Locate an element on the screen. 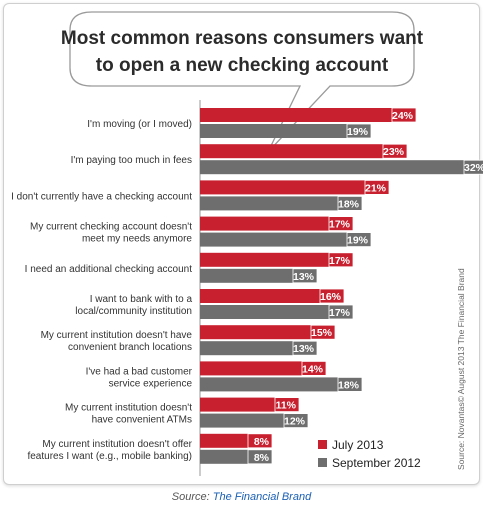  data-label: 32% is located at coordinates (473, 168).